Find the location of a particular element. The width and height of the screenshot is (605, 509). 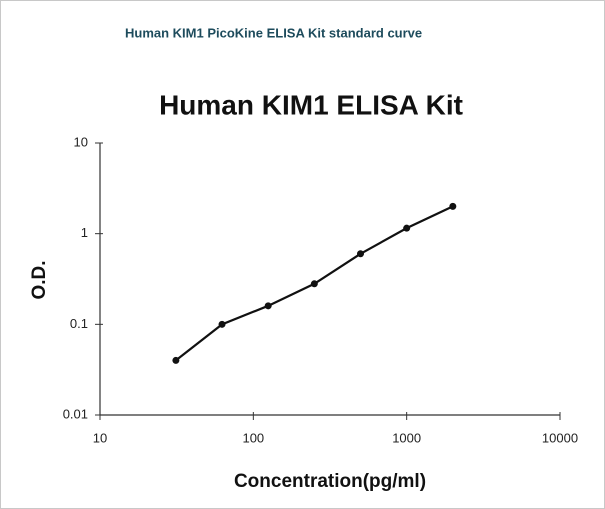

chart-title: Human KIM1 ELISA Kit is located at coordinates (311, 104).